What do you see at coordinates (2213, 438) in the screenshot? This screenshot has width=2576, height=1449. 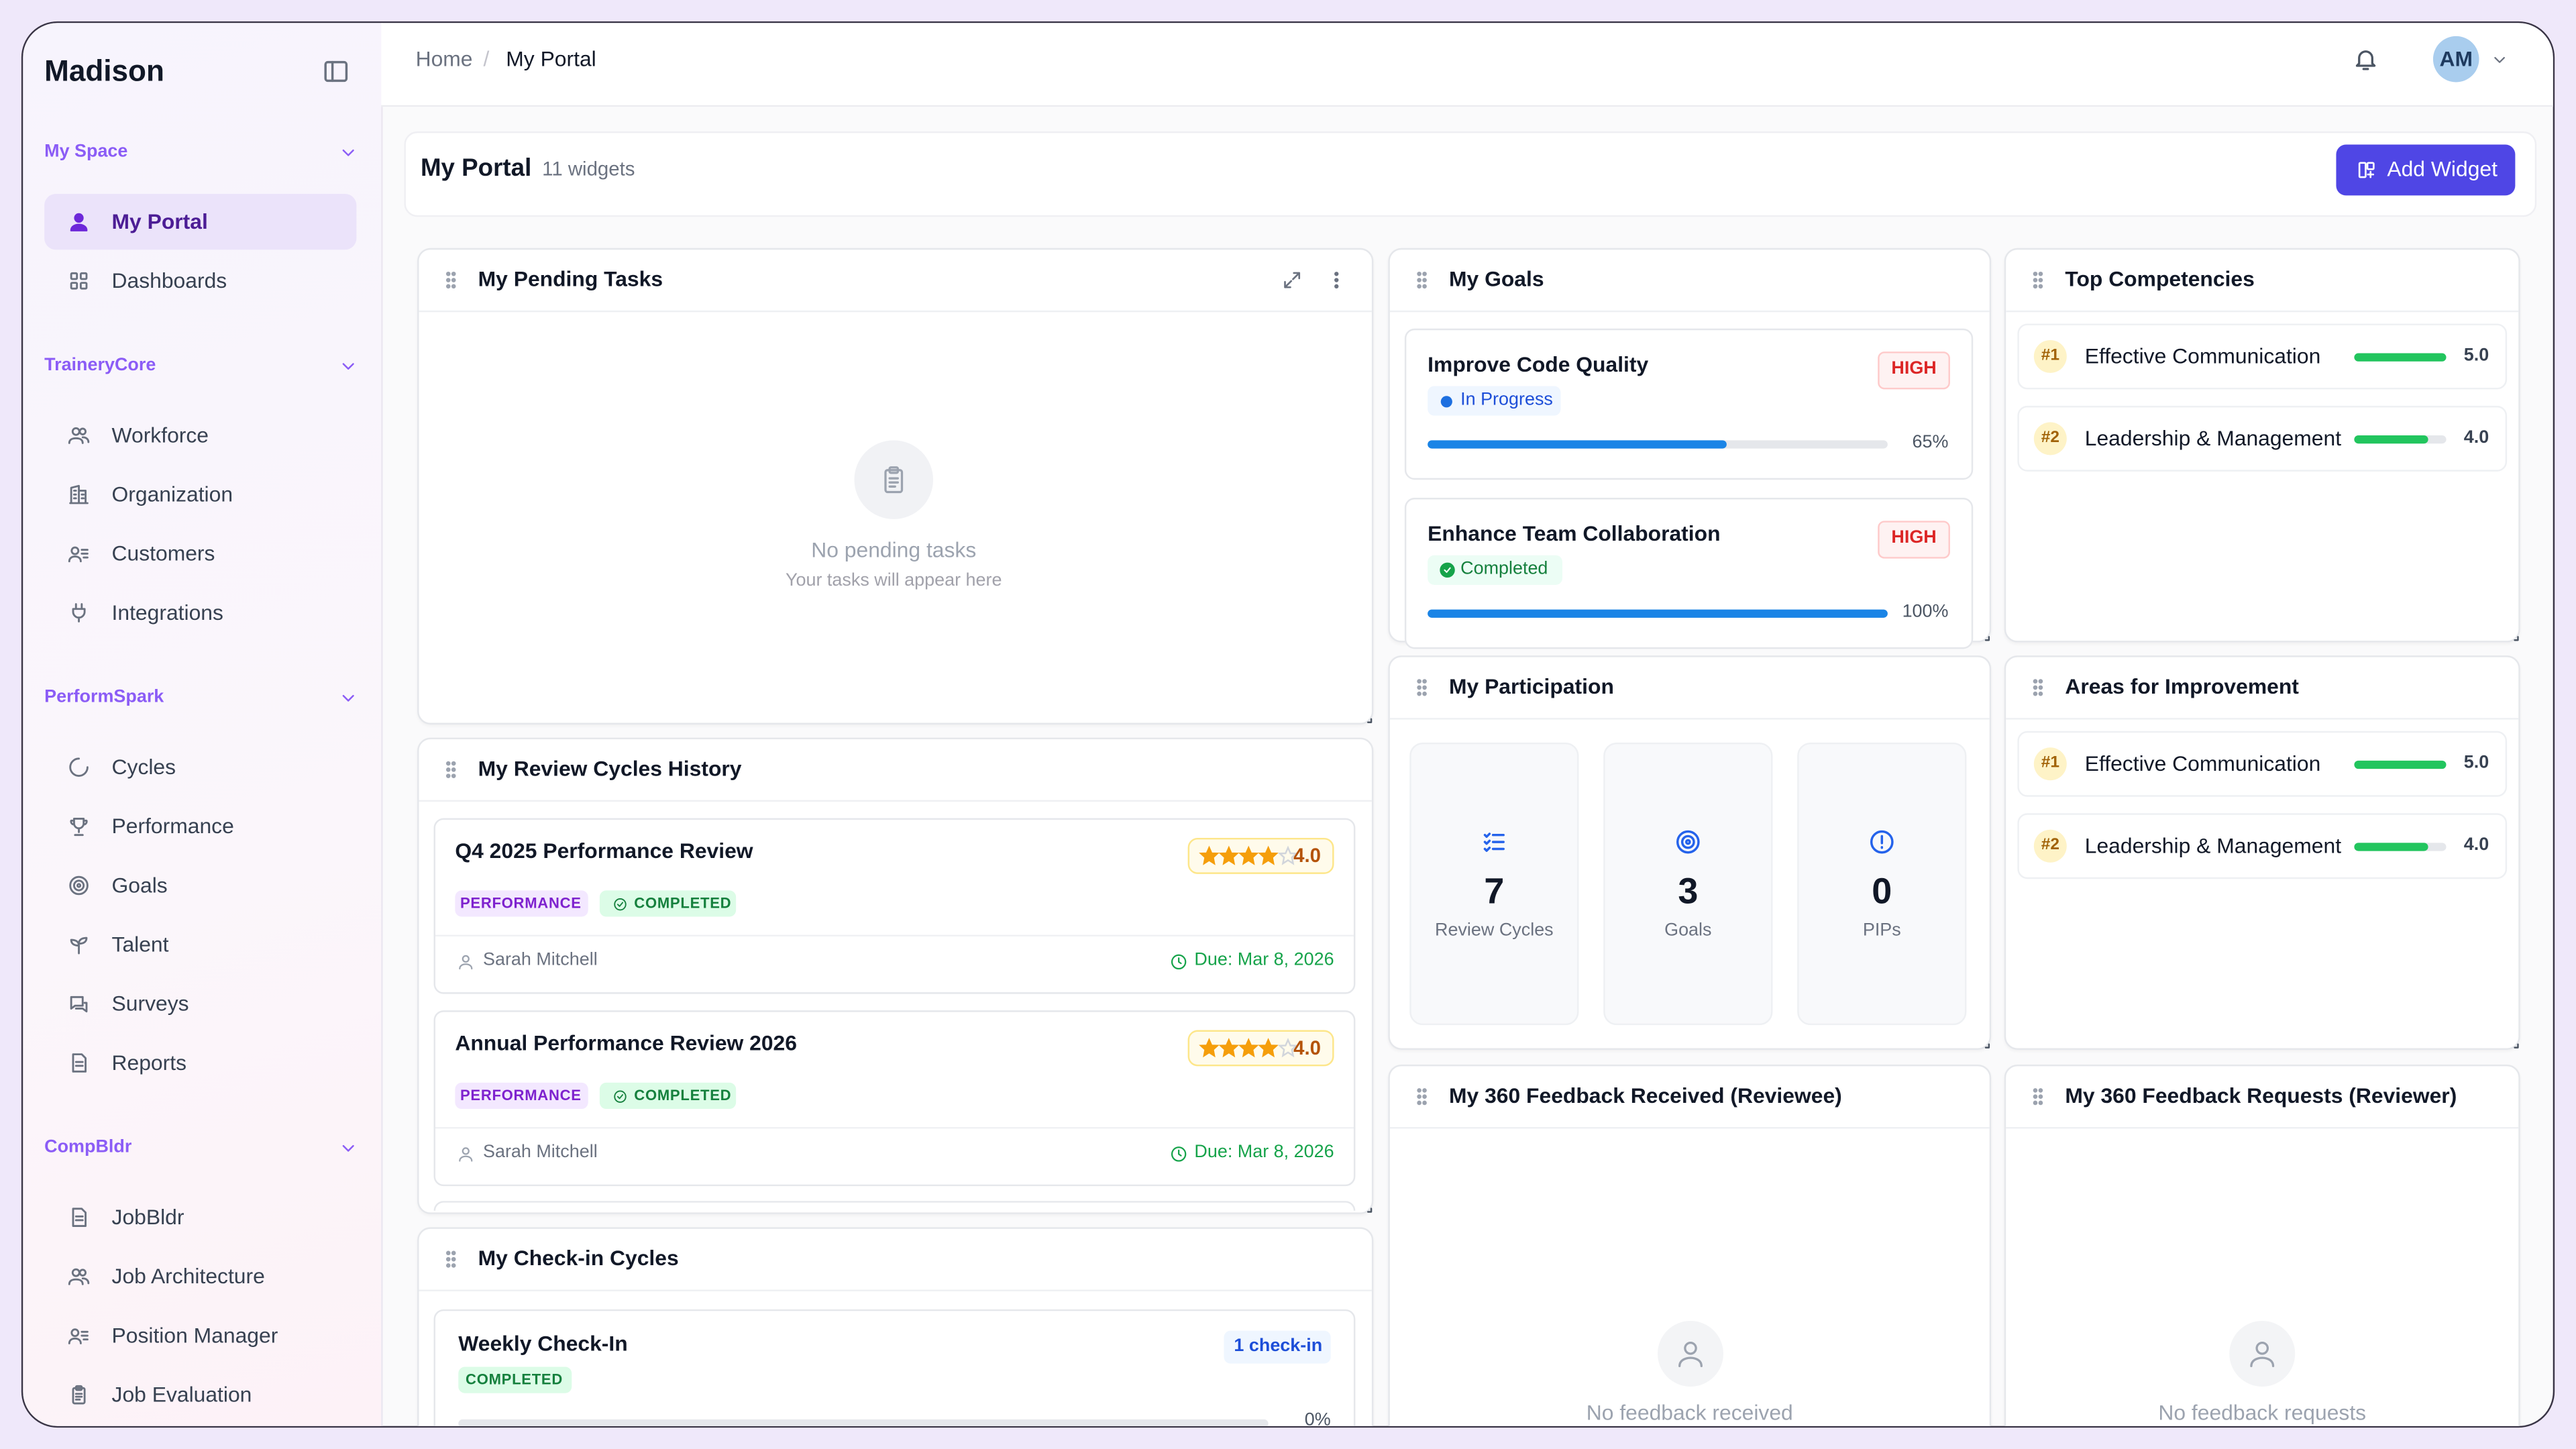 I see `competency-name: Leadership & Management` at bounding box center [2213, 438].